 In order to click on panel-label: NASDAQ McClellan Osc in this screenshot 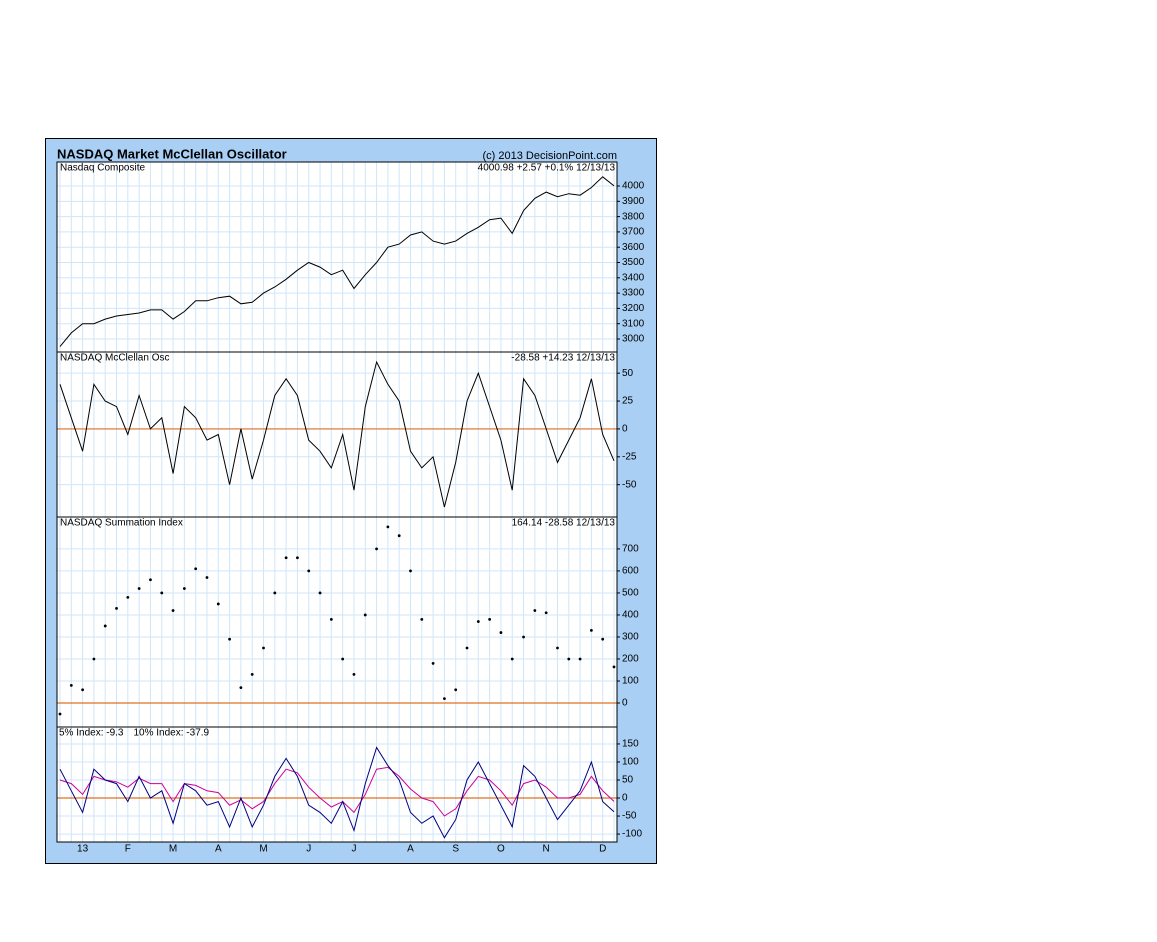, I will do `click(114, 358)`.